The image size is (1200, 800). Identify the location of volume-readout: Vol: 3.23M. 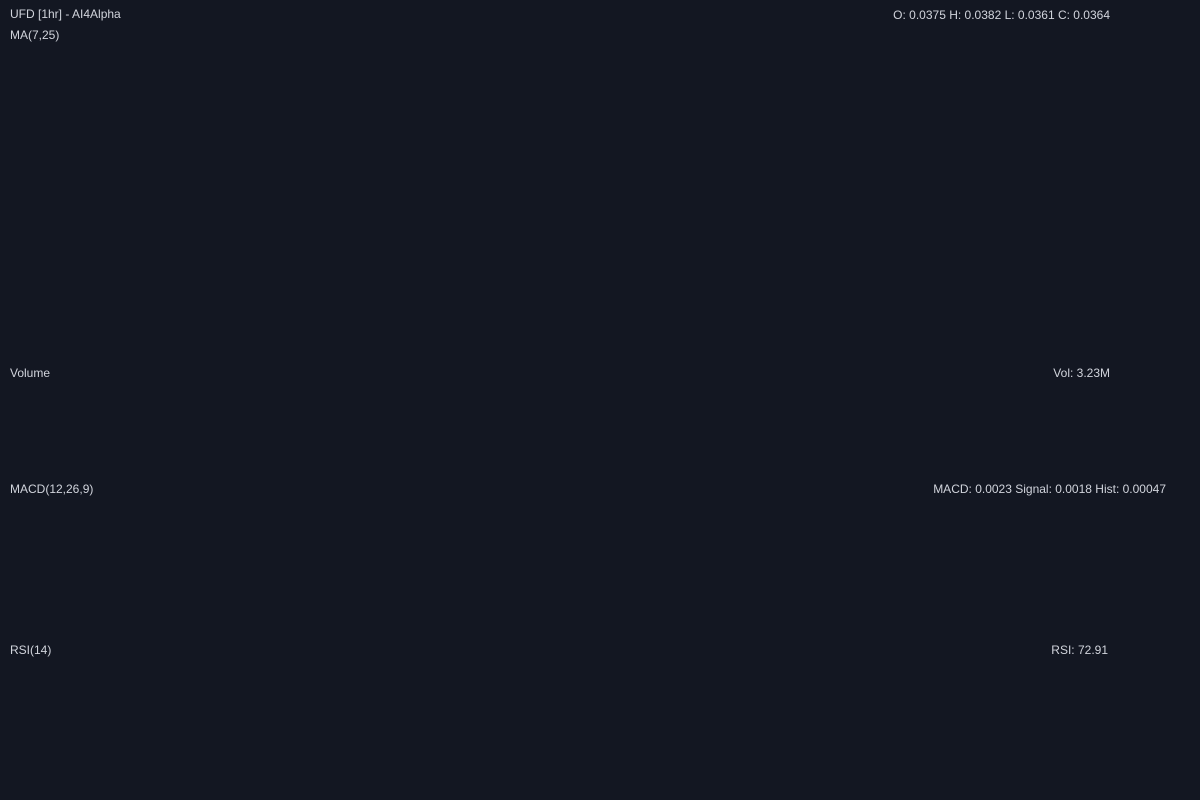
(1081, 373).